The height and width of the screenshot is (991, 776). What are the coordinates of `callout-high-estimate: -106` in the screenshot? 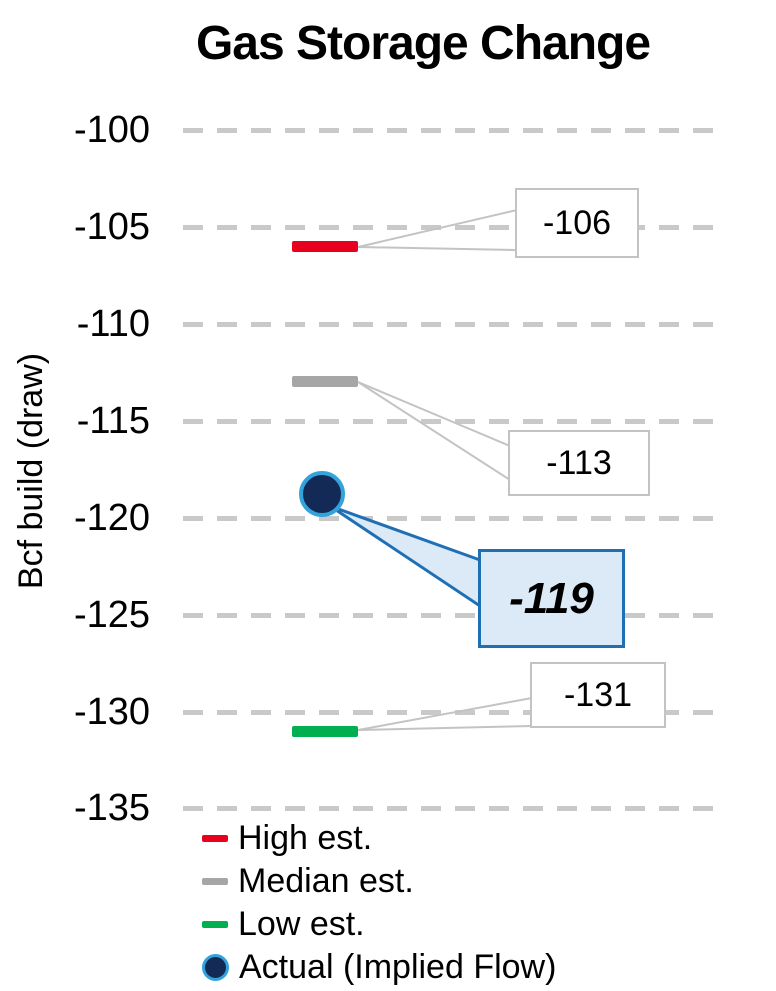 It's located at (577, 223).